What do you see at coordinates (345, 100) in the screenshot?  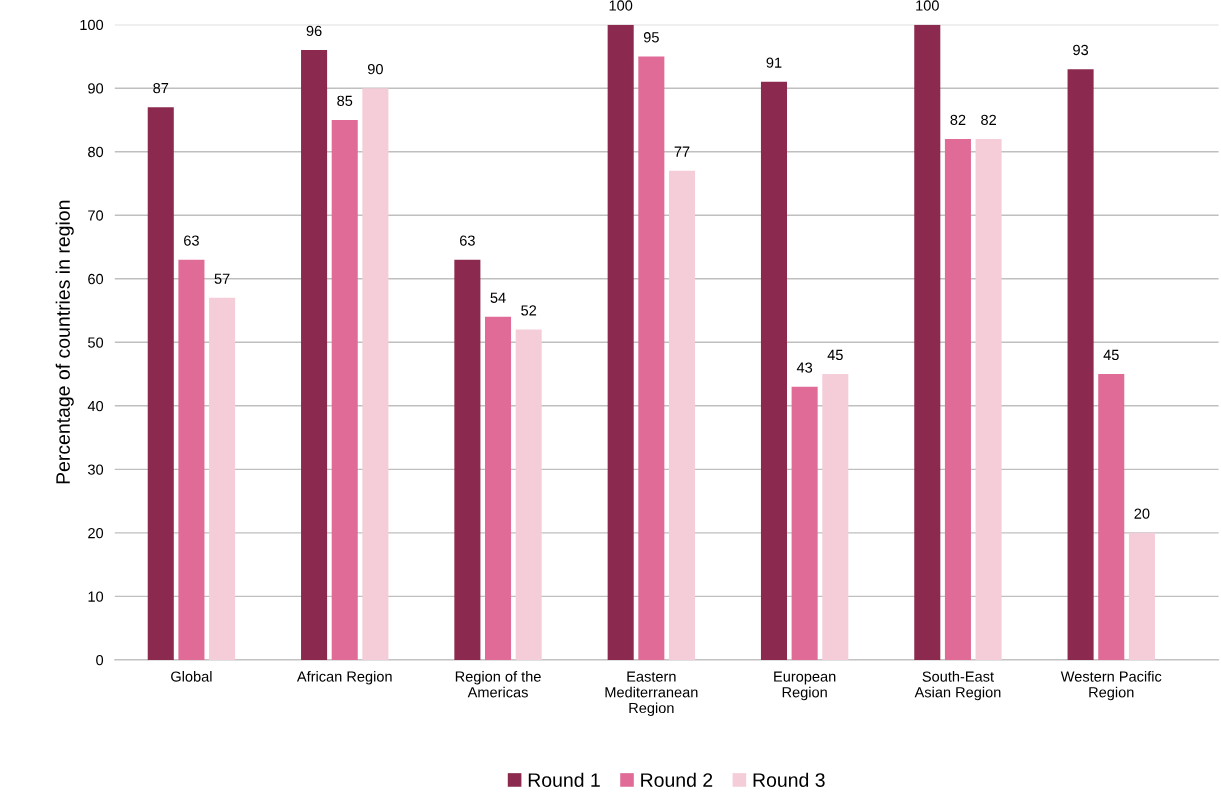 I see `data-label: 85` at bounding box center [345, 100].